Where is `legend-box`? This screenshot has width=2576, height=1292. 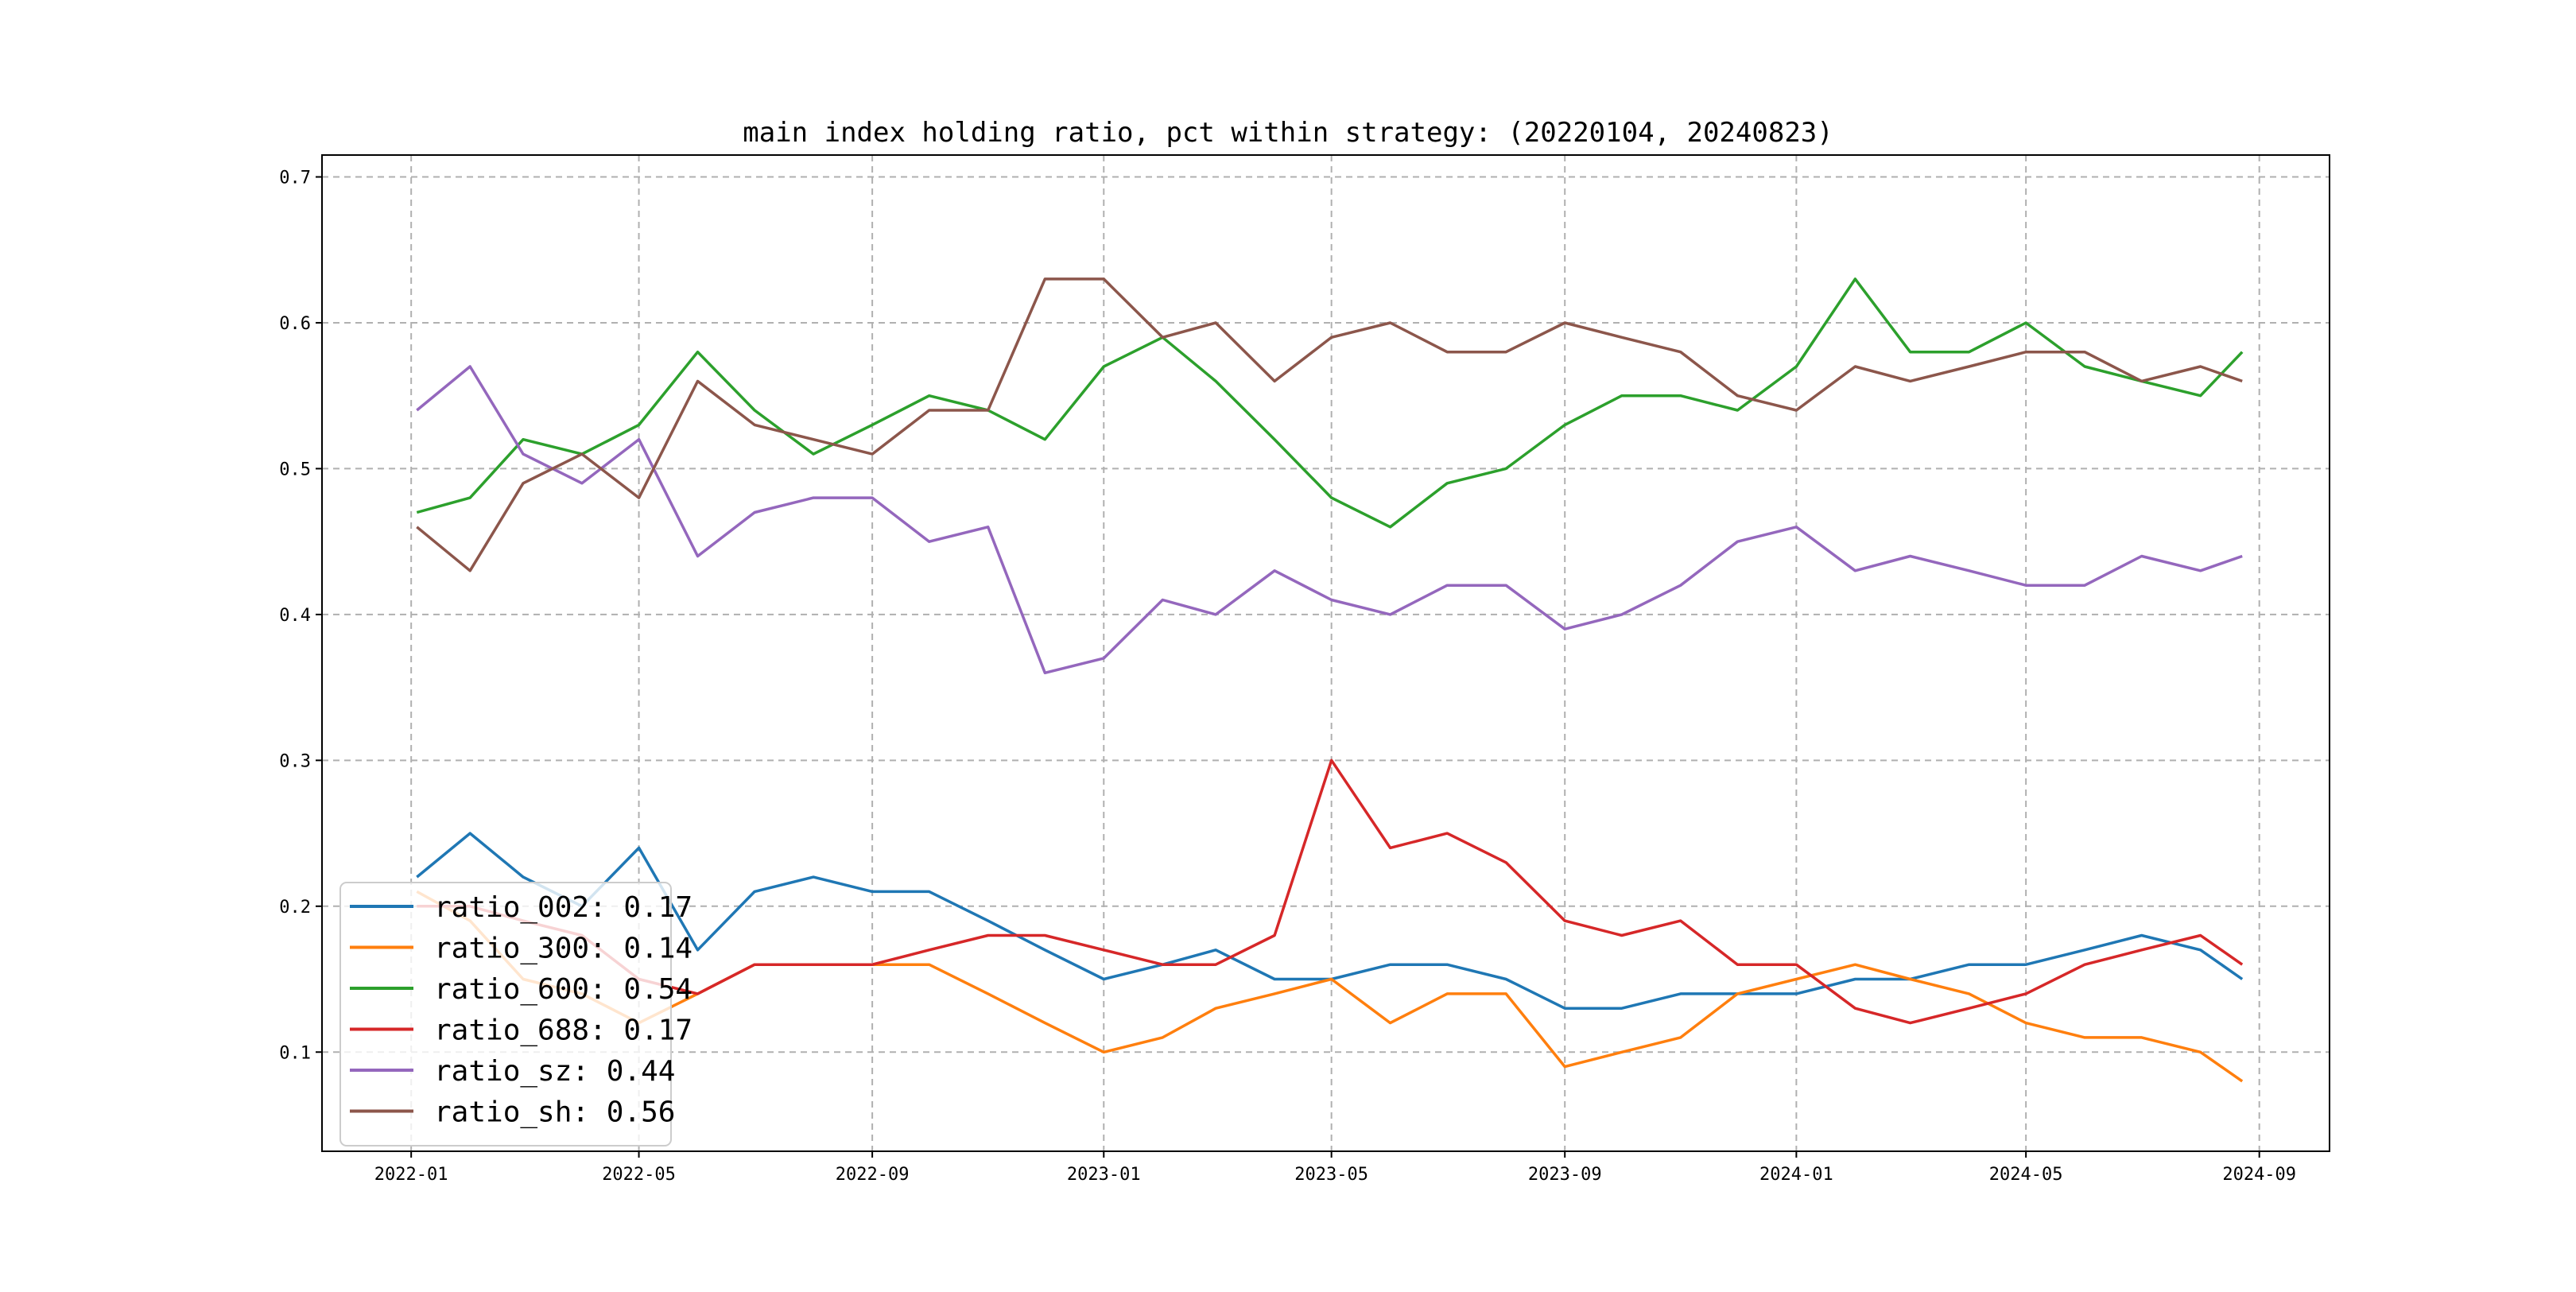 legend-box is located at coordinates (505, 1015).